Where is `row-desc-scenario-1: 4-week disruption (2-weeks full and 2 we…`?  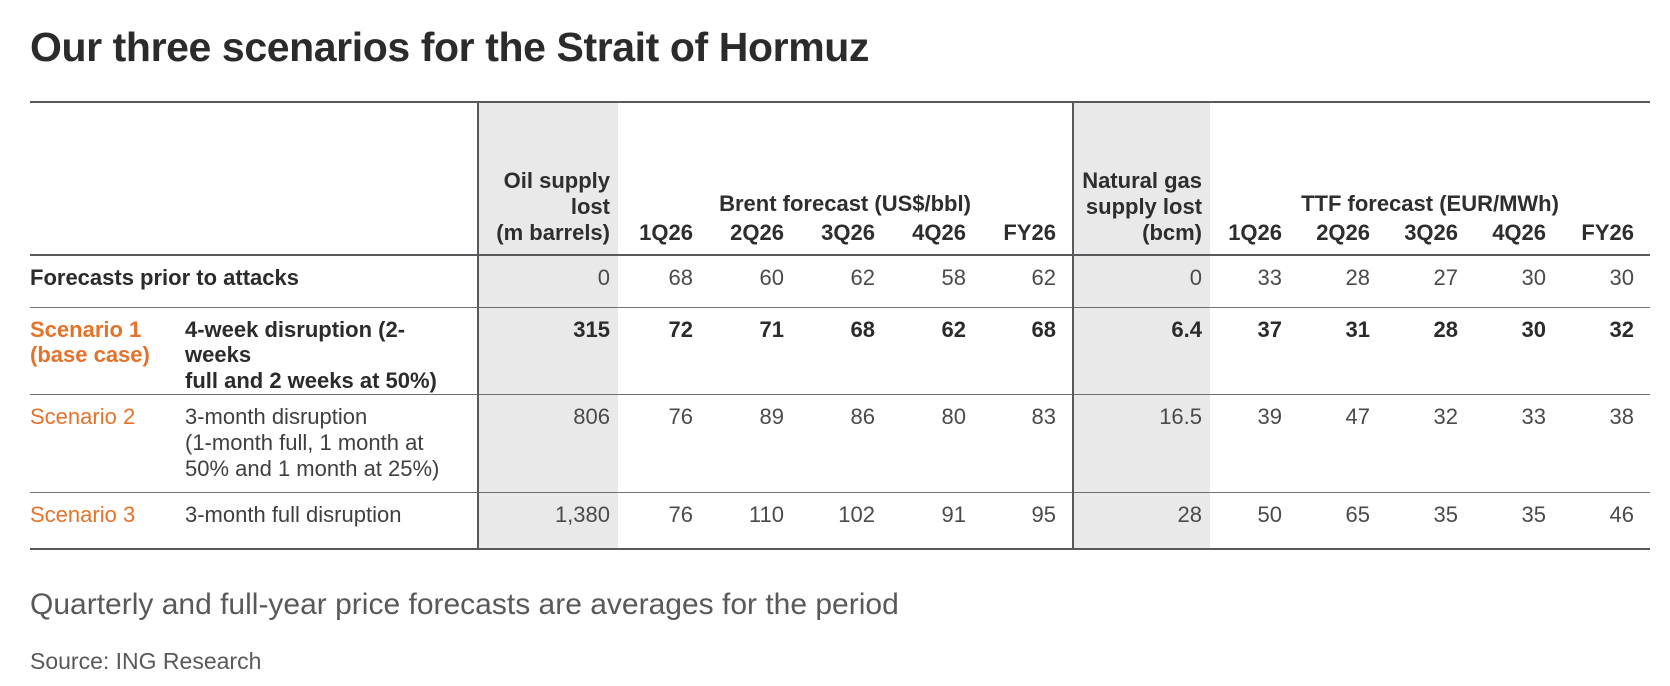
row-desc-scenario-1: 4-week disruption (2-weeks full and 2 we… is located at coordinates (311, 355).